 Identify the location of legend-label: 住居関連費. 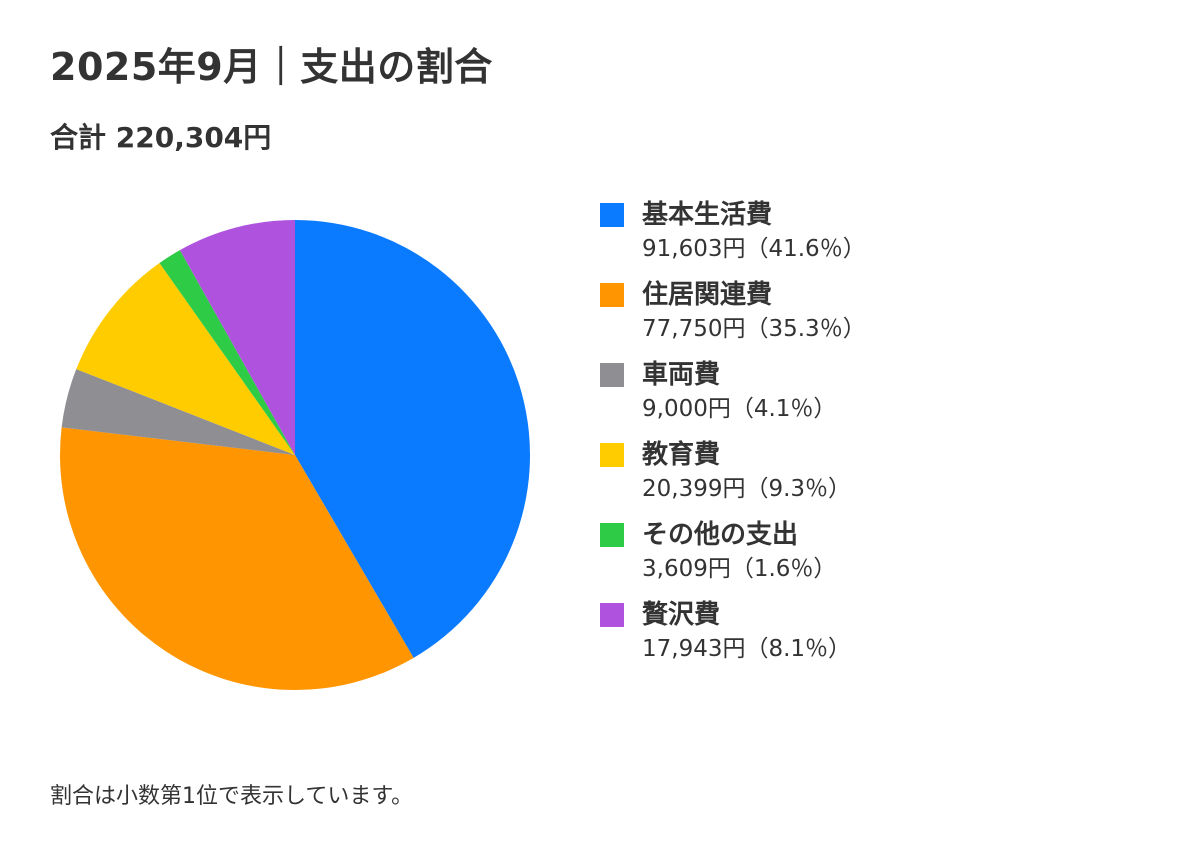
(707, 295).